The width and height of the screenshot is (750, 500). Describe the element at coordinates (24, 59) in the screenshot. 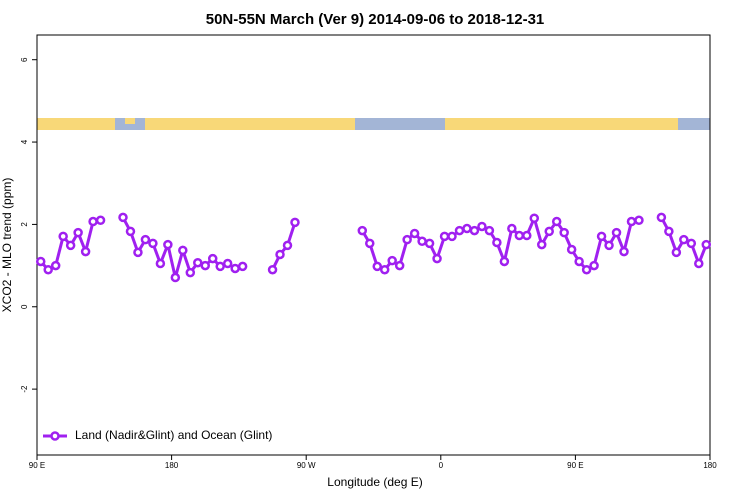

I see `y-tick-label: 6` at that location.